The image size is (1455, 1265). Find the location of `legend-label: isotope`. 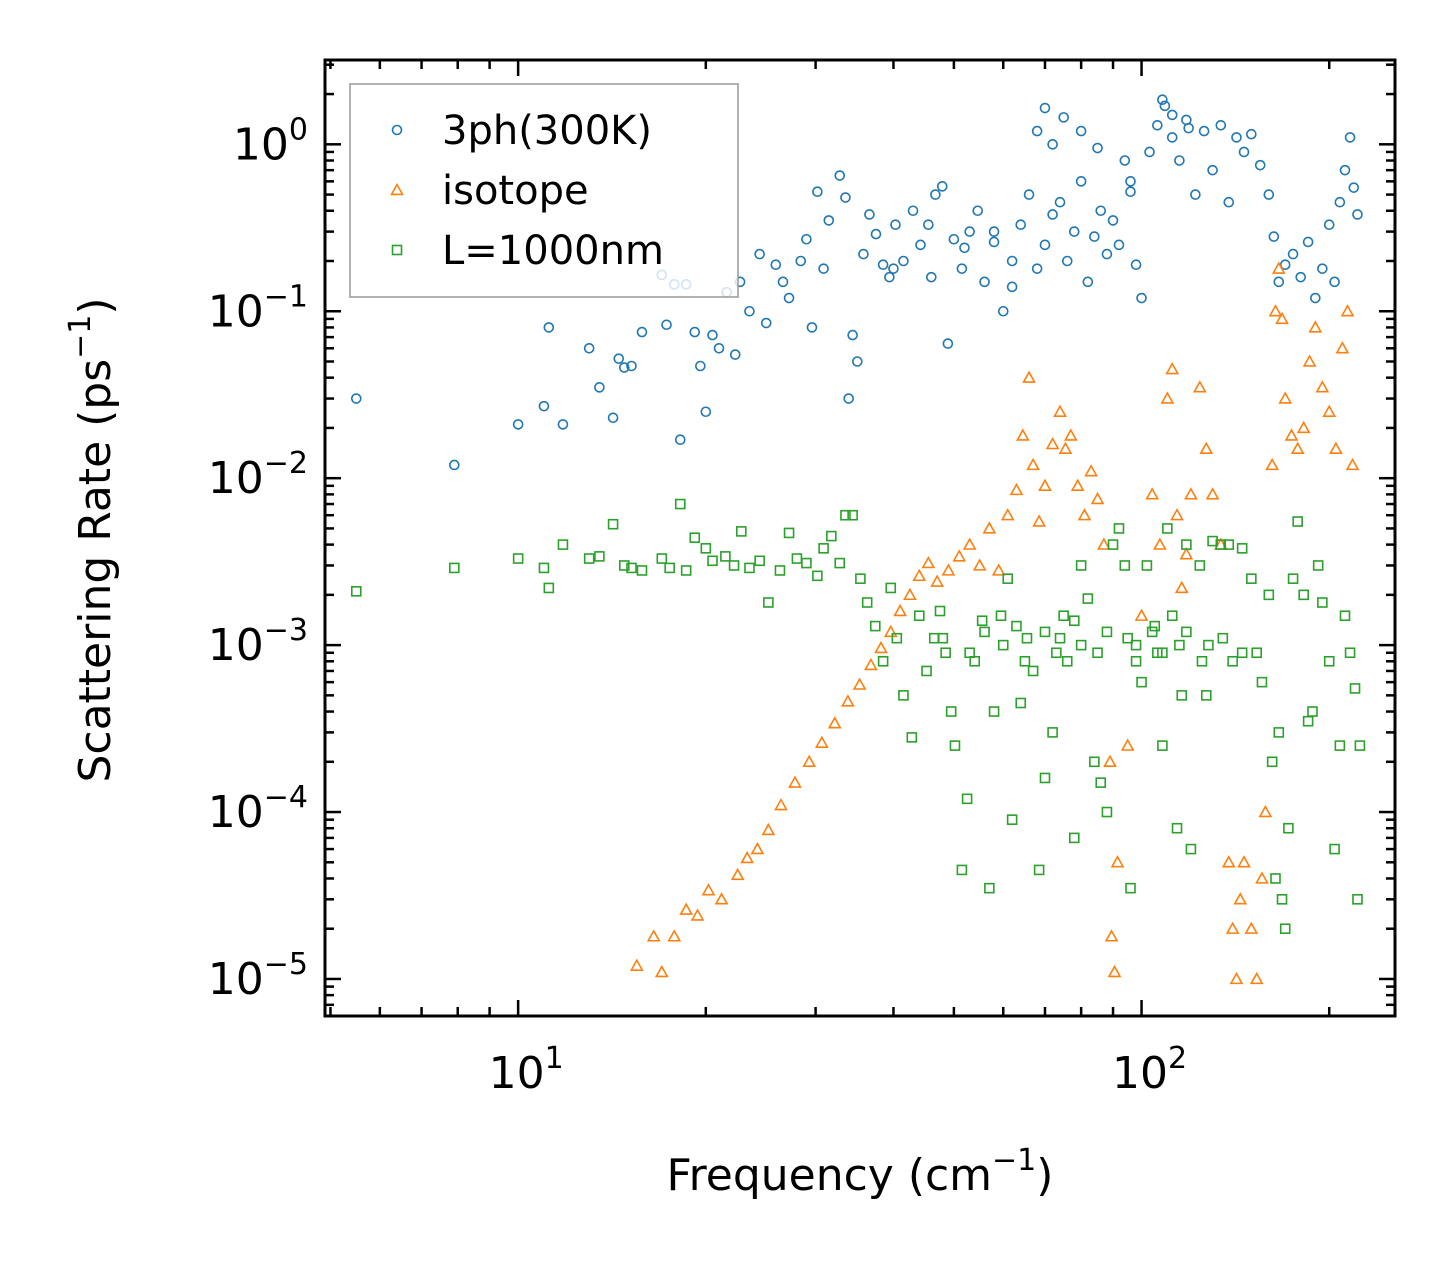

legend-label: isotope is located at coordinates (515, 191).